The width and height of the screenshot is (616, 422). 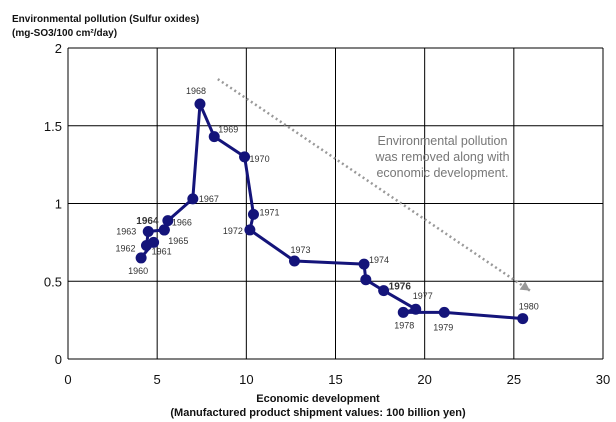 I want to click on year-label-1969: 1969, so click(x=228, y=130).